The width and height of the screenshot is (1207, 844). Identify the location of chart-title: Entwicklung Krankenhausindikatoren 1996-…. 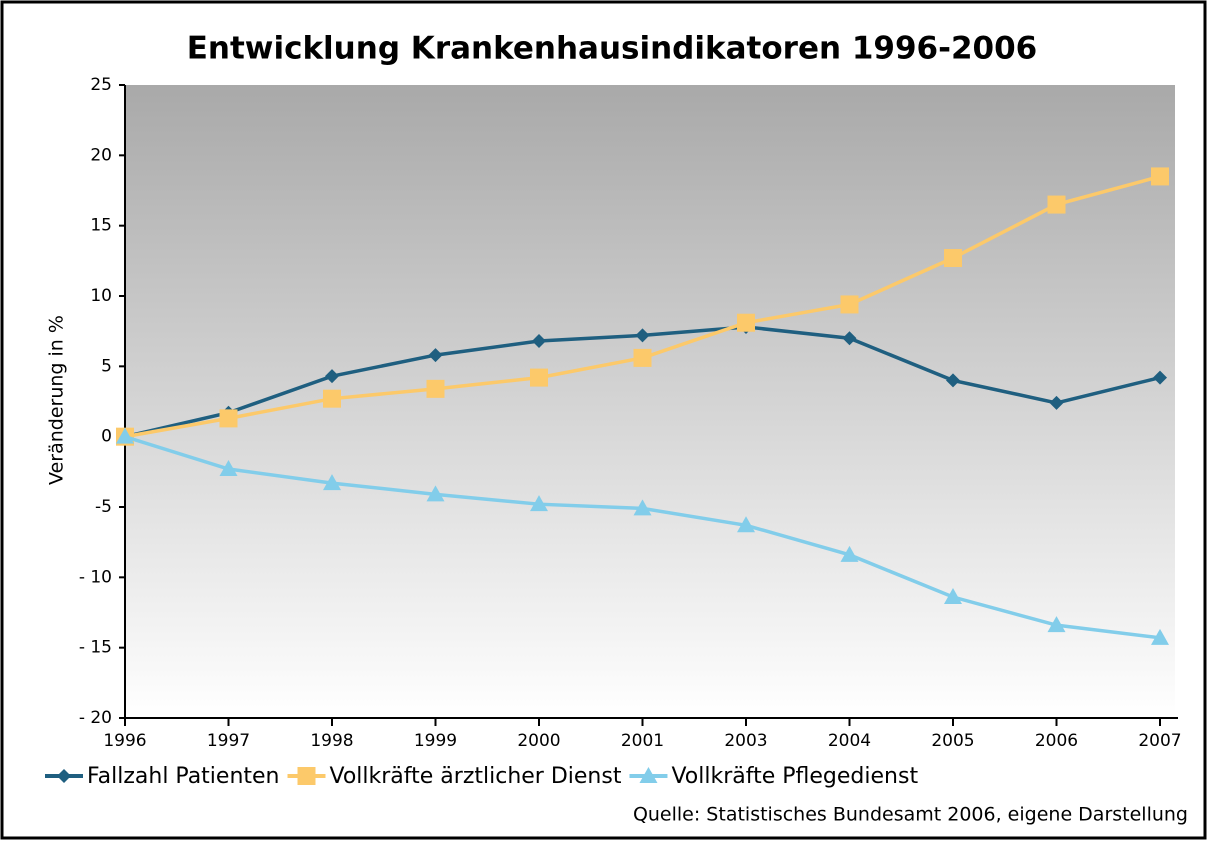
(612, 49).